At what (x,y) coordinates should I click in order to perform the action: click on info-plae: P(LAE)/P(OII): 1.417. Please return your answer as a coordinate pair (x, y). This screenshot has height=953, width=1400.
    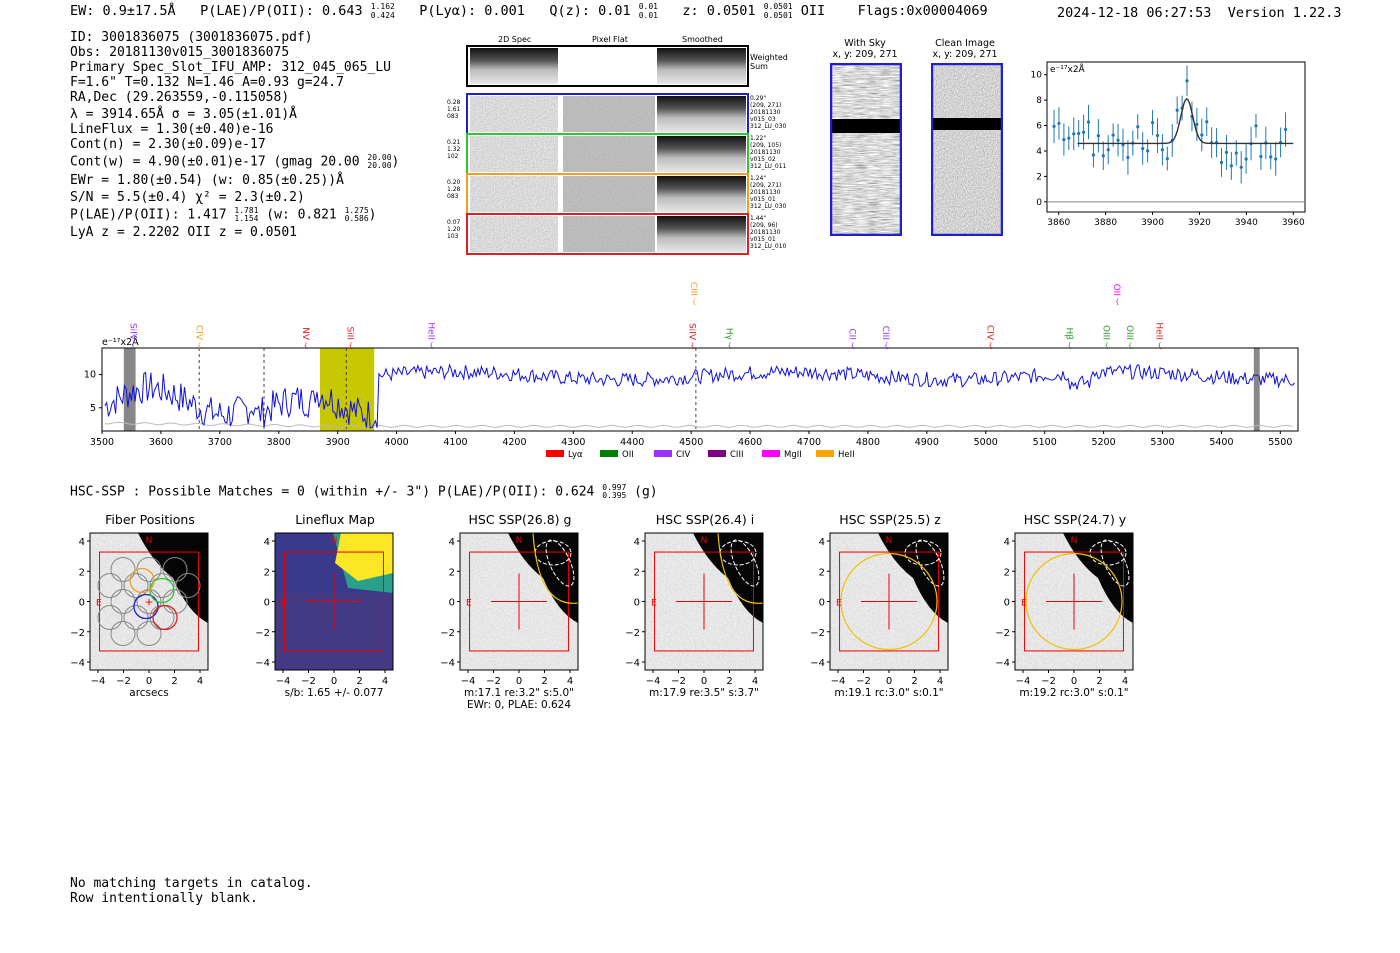
    Looking at the image, I should click on (148, 215).